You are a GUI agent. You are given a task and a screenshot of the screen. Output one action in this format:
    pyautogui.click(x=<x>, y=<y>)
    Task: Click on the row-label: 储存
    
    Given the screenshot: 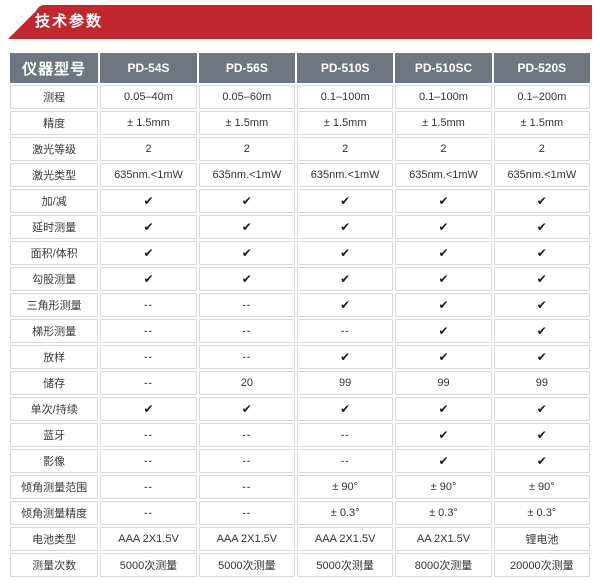 What is the action you would take?
    pyautogui.click(x=54, y=383)
    